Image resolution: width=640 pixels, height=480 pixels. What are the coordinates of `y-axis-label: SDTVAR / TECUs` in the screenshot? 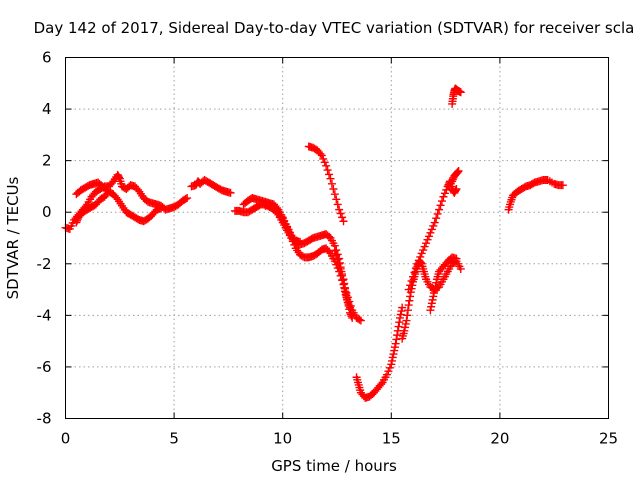 It's located at (13, 237).